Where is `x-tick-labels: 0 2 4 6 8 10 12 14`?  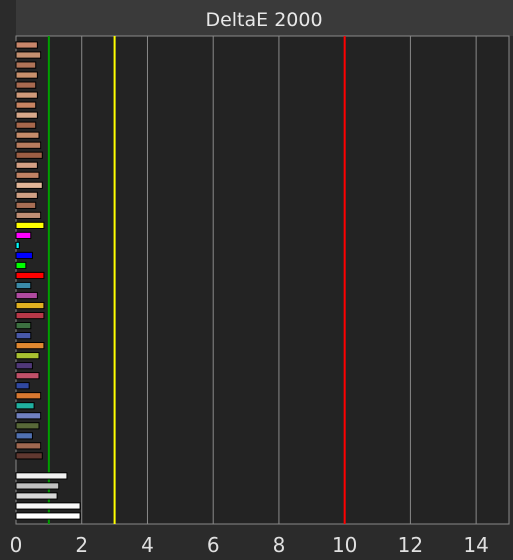
x-tick-labels: 0 2 4 6 8 10 12 14 is located at coordinates (249, 545).